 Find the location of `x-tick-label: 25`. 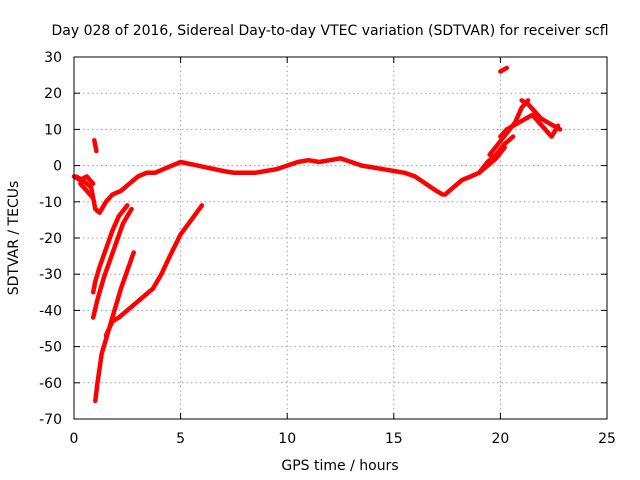

x-tick-label: 25 is located at coordinates (607, 439).